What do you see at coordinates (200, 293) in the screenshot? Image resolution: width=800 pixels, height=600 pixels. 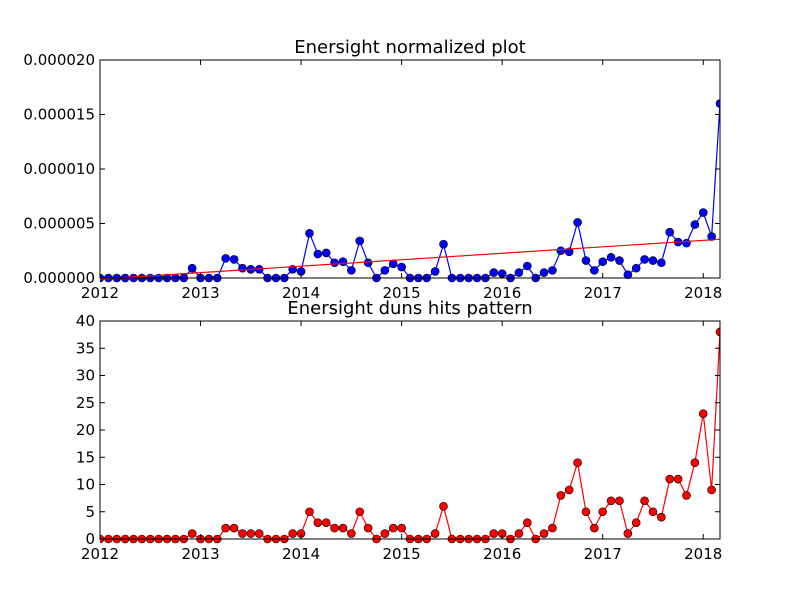 I see `top-x-tick-label: 2013` at bounding box center [200, 293].